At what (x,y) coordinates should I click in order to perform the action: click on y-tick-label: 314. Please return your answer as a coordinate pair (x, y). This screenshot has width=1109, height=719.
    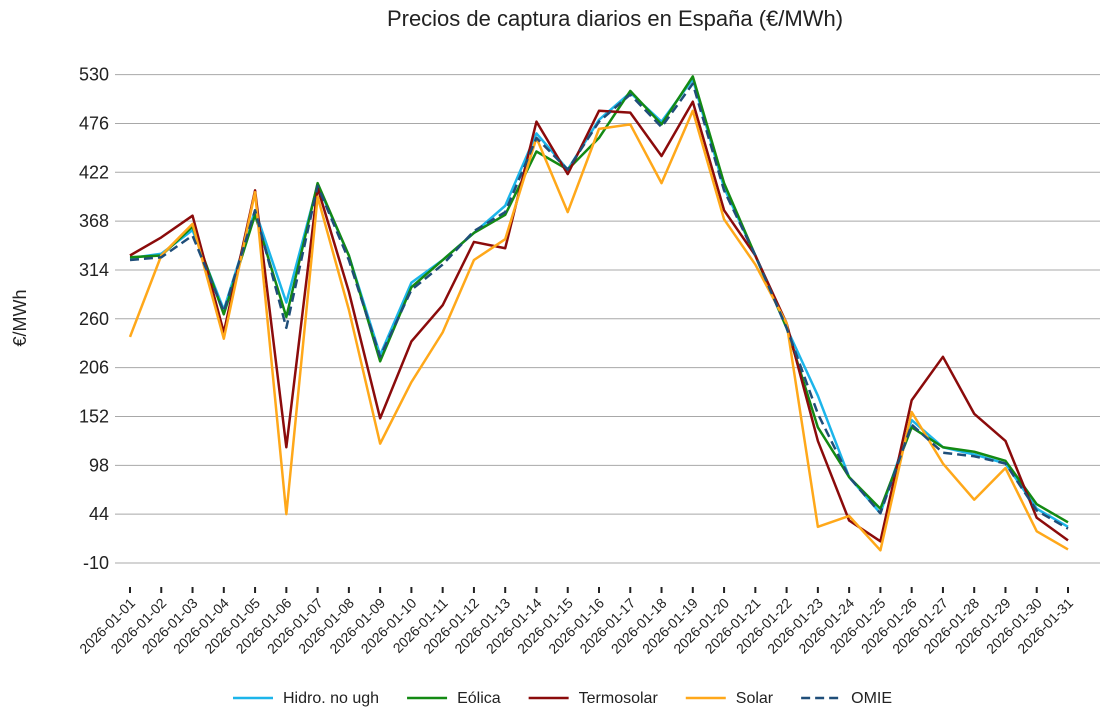
    Looking at the image, I should click on (94, 270).